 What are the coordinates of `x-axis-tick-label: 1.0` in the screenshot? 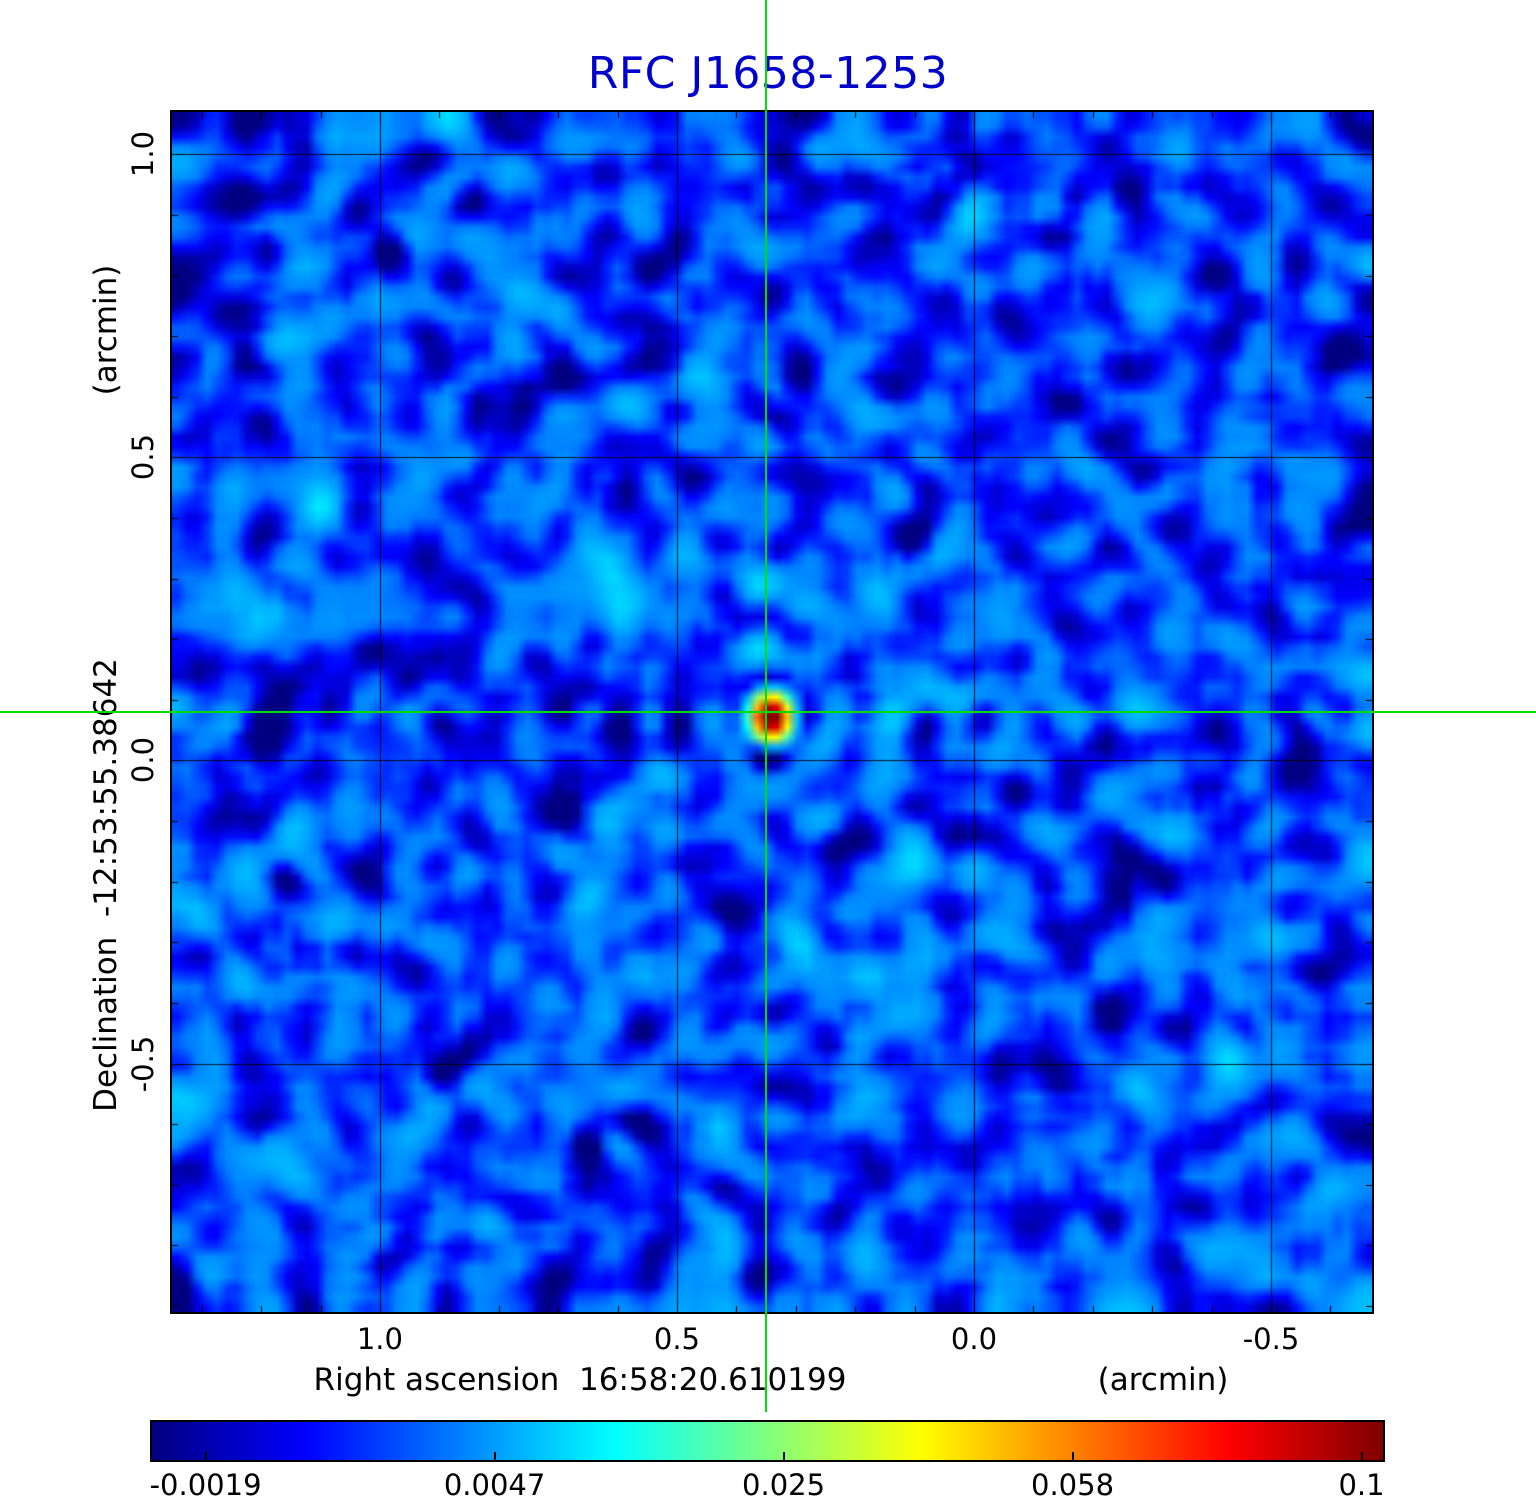 It's located at (379, 1339).